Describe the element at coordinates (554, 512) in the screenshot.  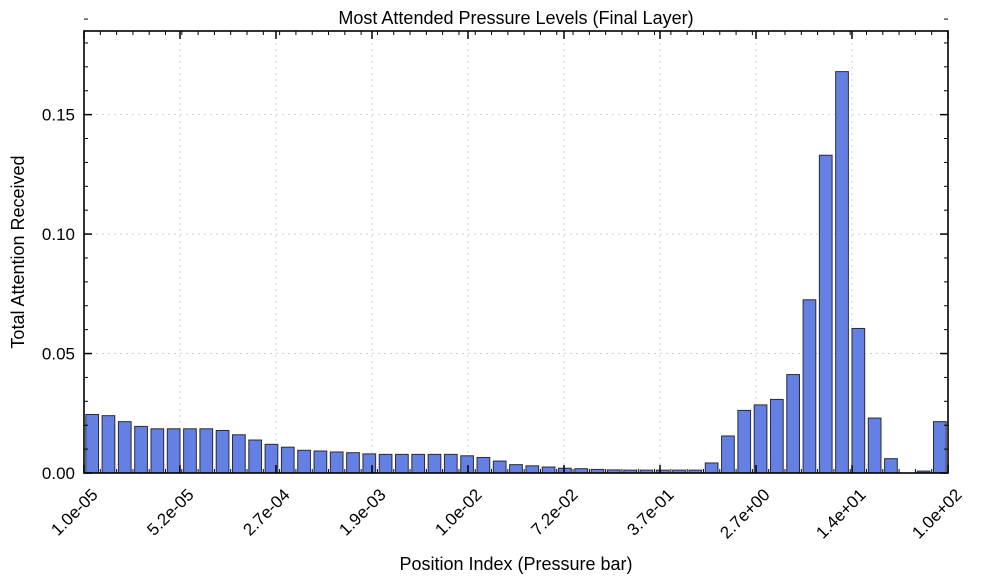
I see `x-tick-label: 7.2e-02` at that location.